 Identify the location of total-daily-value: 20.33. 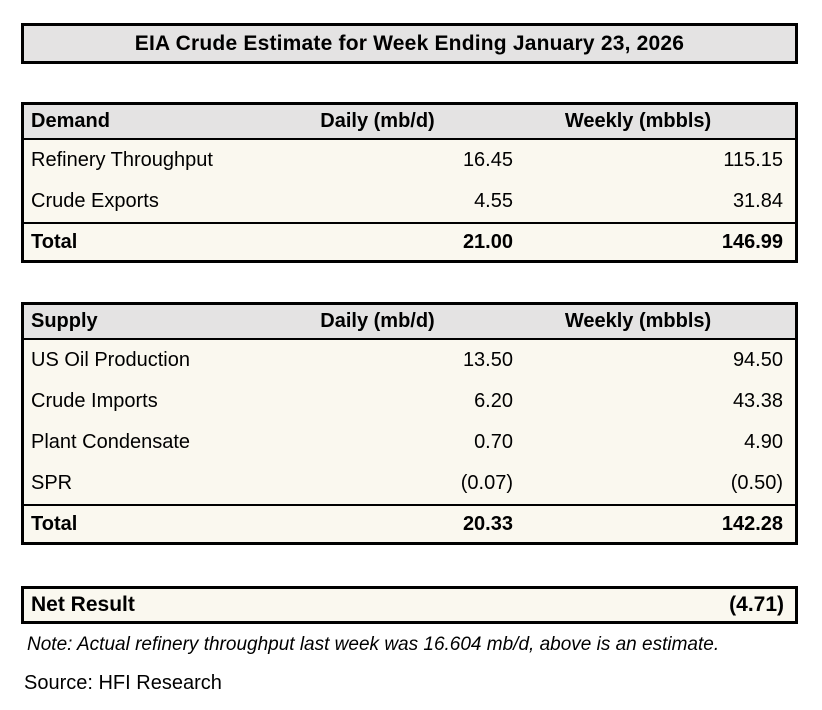
(487, 523).